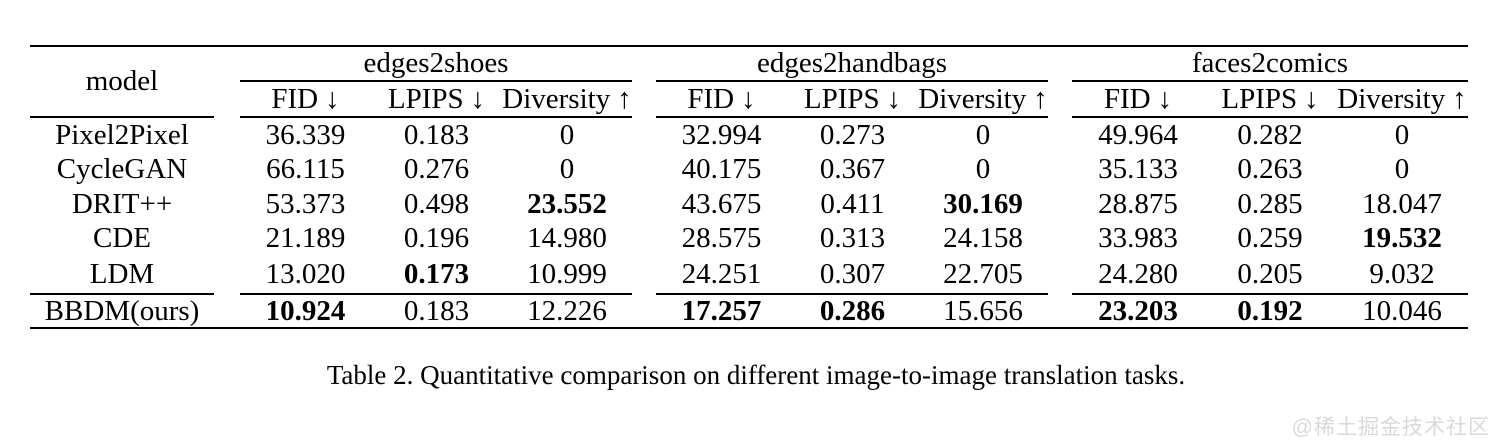 The width and height of the screenshot is (1512, 448). Describe the element at coordinates (1270, 169) in the screenshot. I see `value-cell: 0.263` at that location.